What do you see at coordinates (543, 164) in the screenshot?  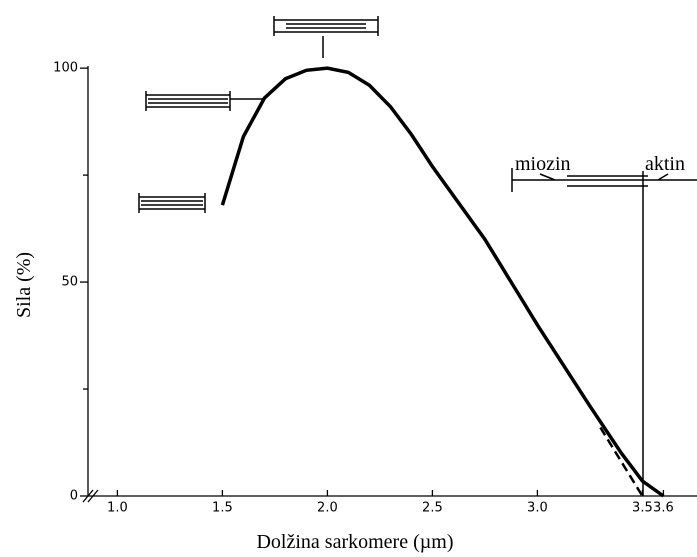 I see `annotation: miozin` at bounding box center [543, 164].